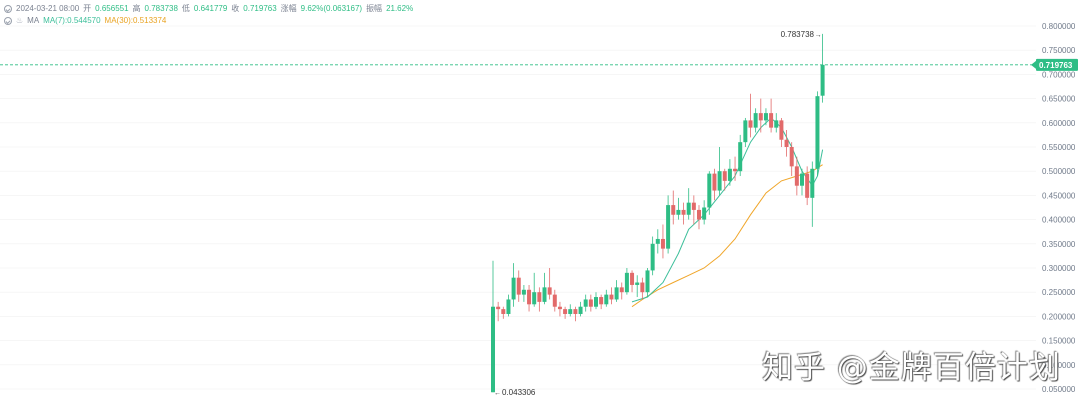  What do you see at coordinates (798, 34) in the screenshot?
I see `high-marker-label: 0.783738` at bounding box center [798, 34].